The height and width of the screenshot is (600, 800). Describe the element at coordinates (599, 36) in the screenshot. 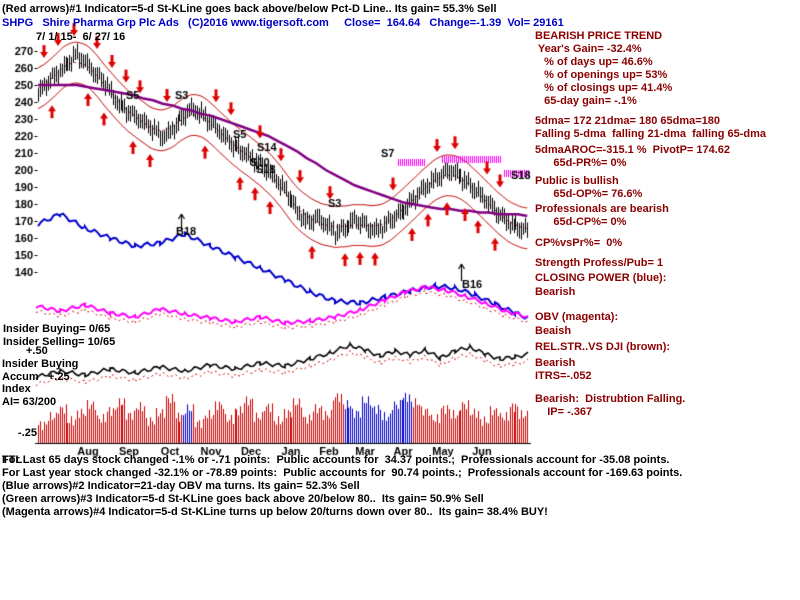

I see `panel-title: BEARISH PRICE TREND` at that location.